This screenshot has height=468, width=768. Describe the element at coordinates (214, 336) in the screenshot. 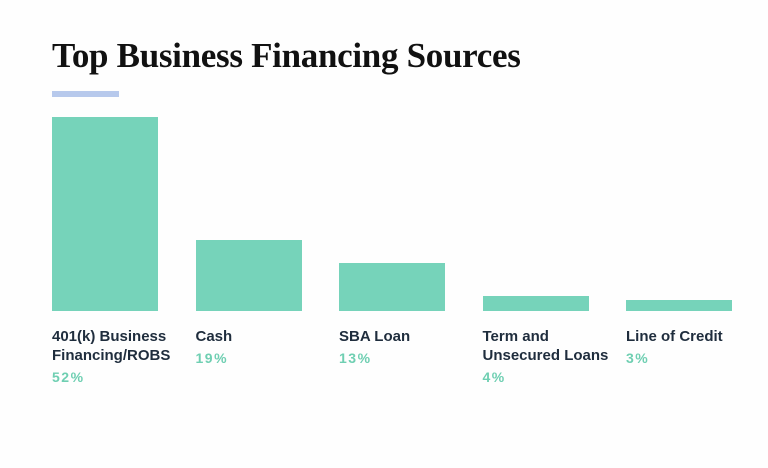

I see `category-label: Cash` at that location.